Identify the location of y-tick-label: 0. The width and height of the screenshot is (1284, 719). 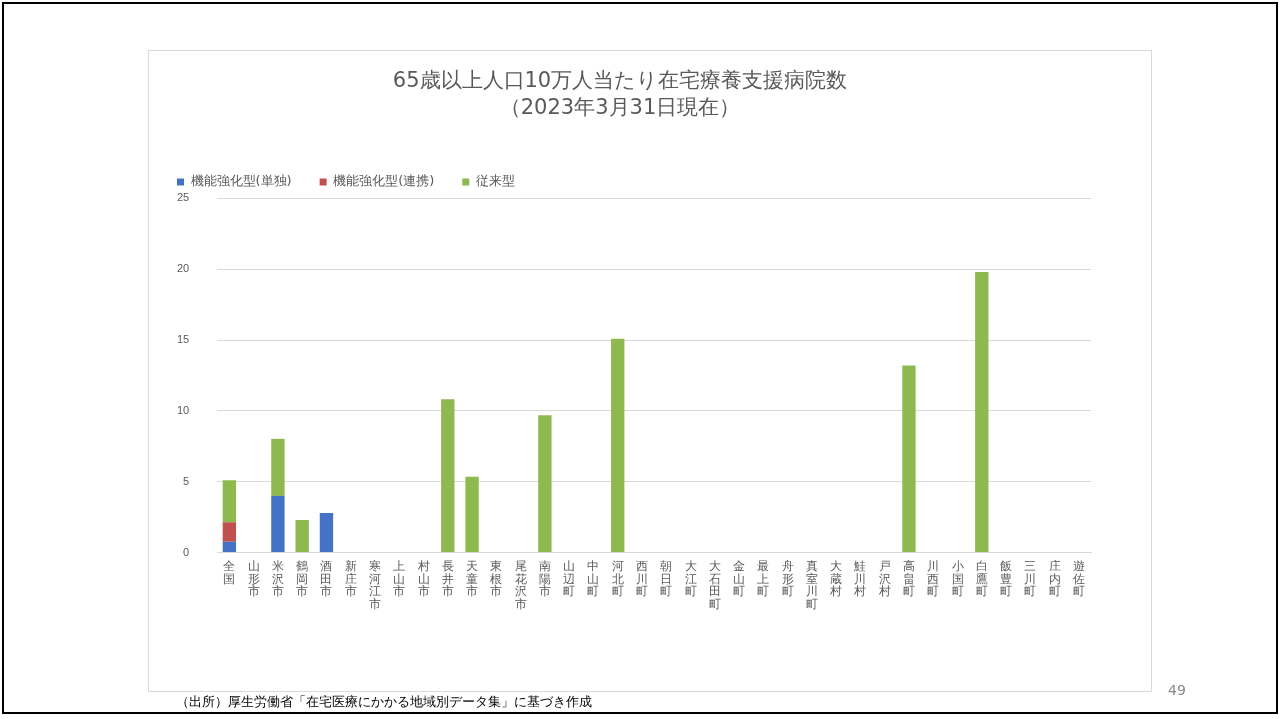
(186, 551).